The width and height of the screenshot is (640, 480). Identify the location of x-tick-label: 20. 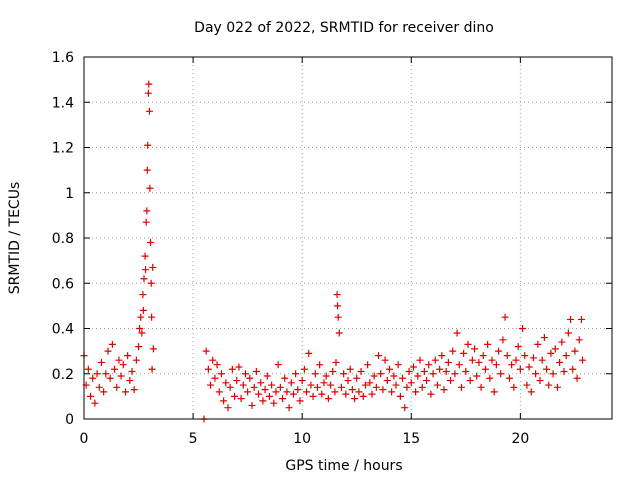
(520, 439).